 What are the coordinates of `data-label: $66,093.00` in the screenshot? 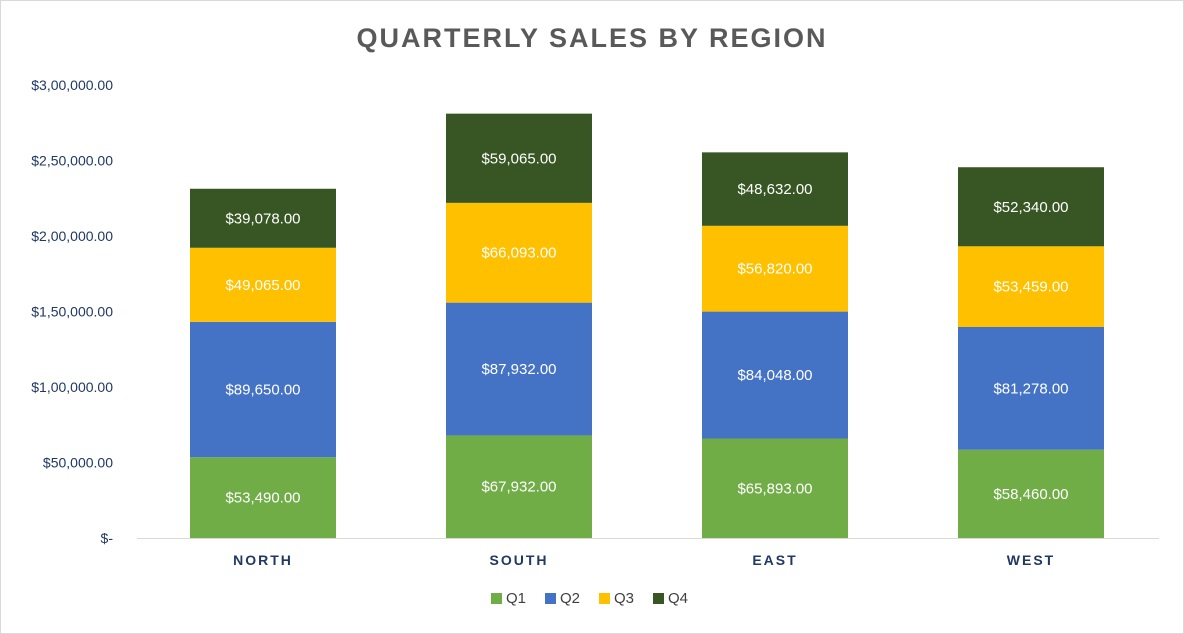 It's located at (518, 253).